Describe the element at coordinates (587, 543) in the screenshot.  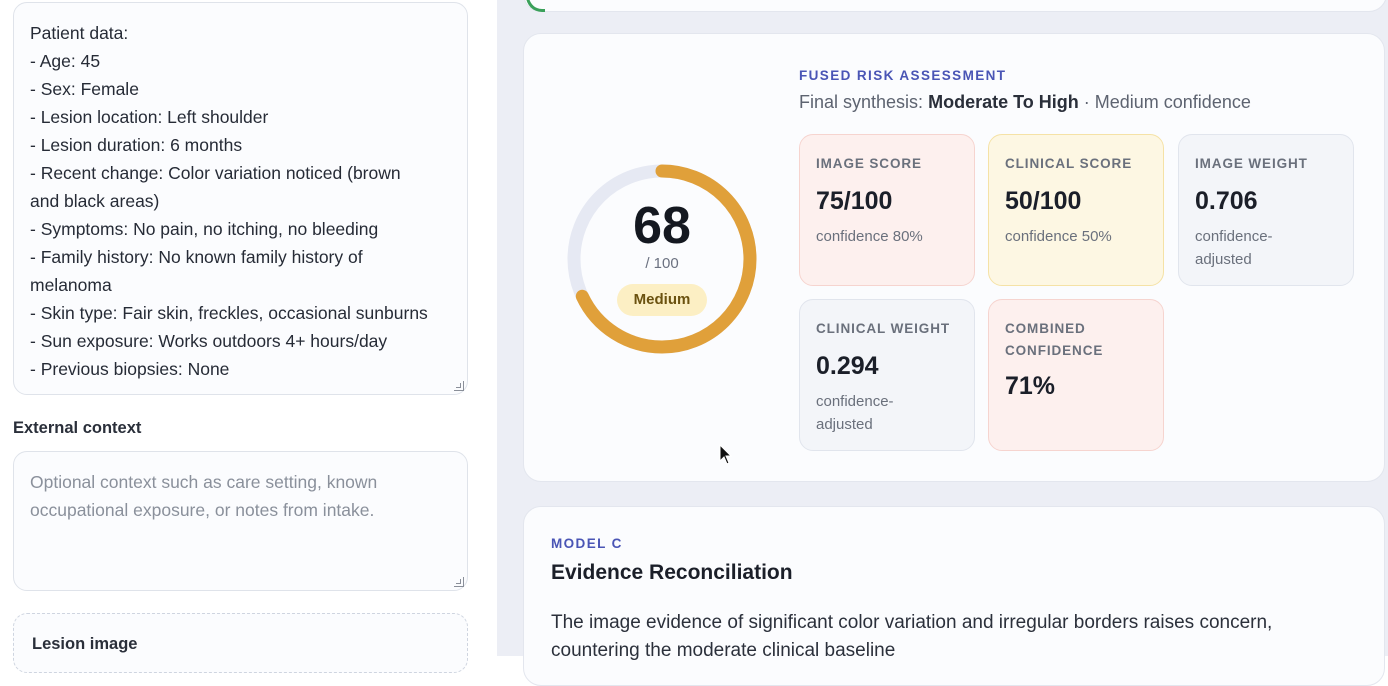
I see `model-eyebrow: Model C` at that location.